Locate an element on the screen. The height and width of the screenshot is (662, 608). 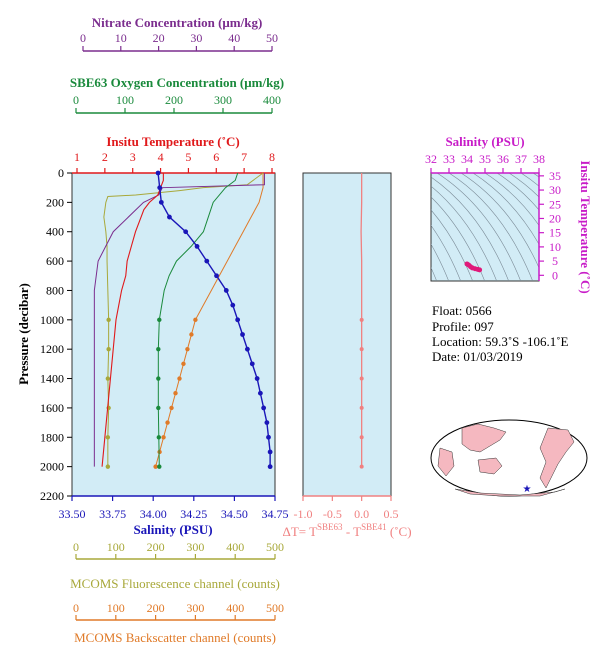
delta-axis-title: ΔT= TSBE63 - TSBE41 (˚C) is located at coordinates (346, 530).